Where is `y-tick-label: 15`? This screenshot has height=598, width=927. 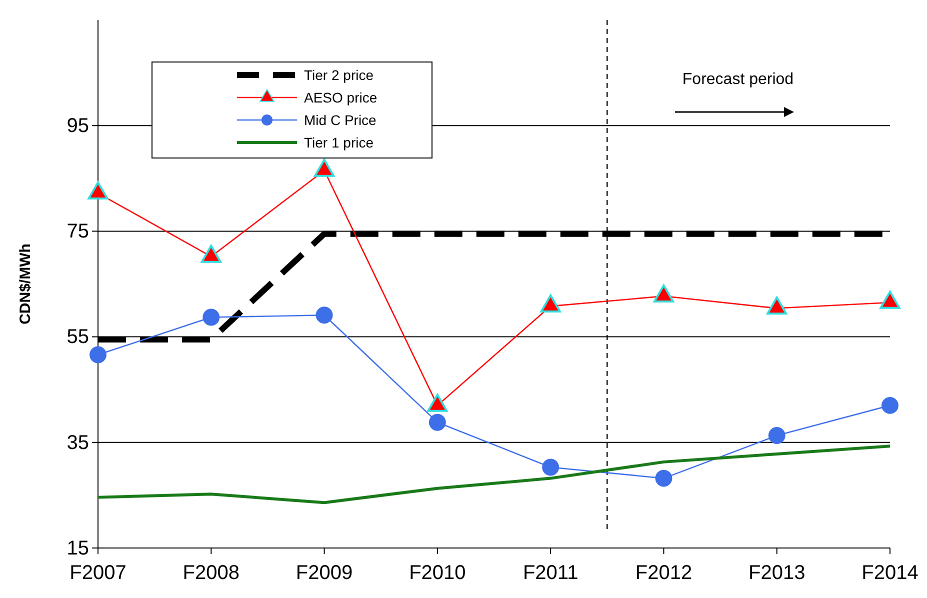 y-tick-label: 15 is located at coordinates (77, 548).